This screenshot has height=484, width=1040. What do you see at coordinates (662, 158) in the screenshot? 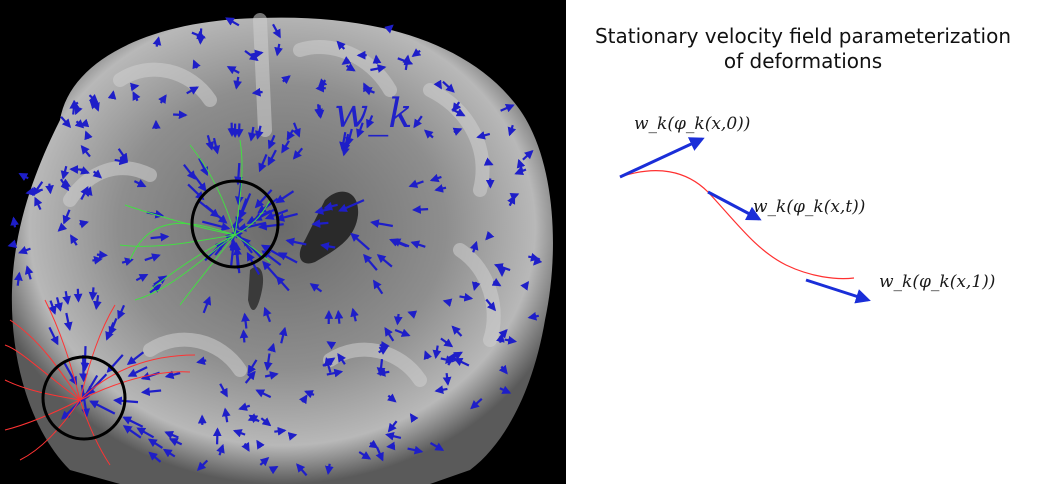
I see `velocity-arrow-t0` at bounding box center [662, 158].